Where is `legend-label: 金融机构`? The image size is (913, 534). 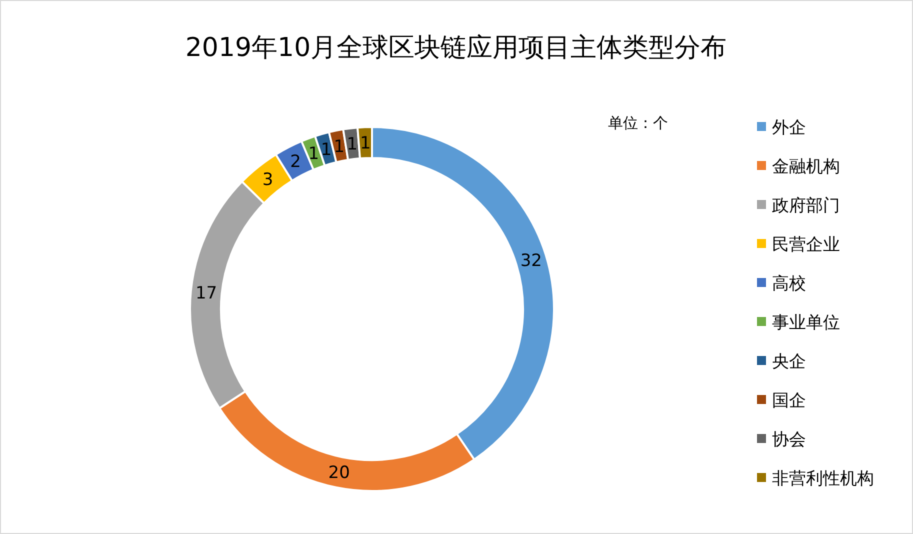
legend-label: 金融机构 is located at coordinates (806, 167).